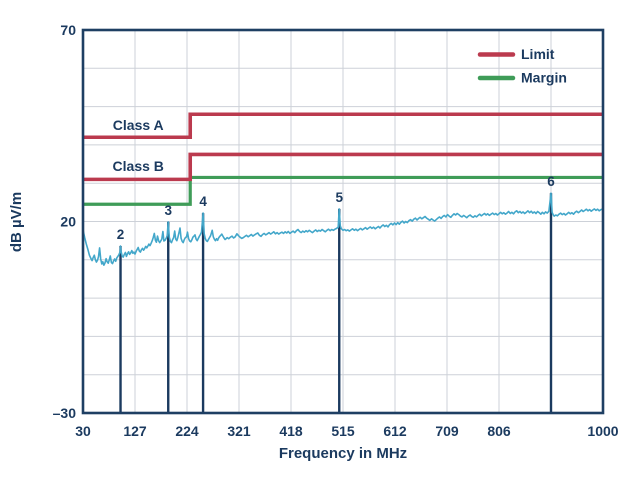 This screenshot has height=483, width=641. Describe the element at coordinates (538, 54) in the screenshot. I see `limit-legend-label: Limit` at that location.